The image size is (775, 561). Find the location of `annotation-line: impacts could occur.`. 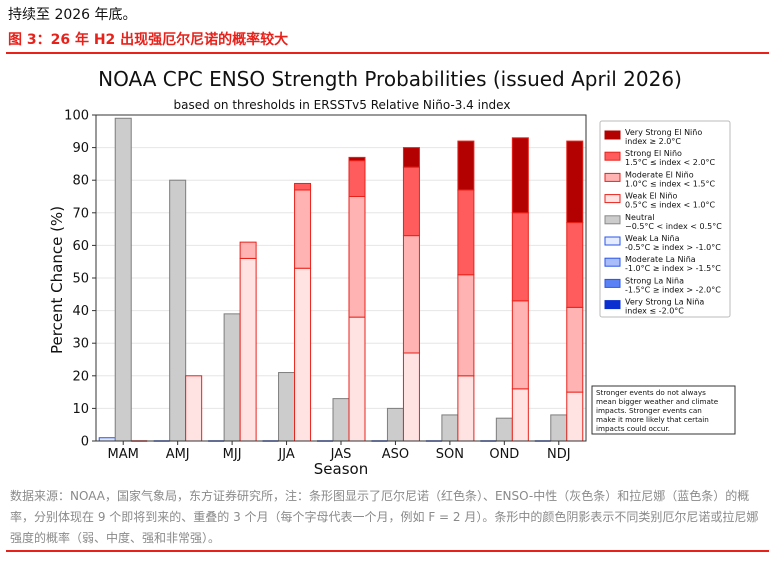

annotation-line: impacts could occur. is located at coordinates (633, 428).